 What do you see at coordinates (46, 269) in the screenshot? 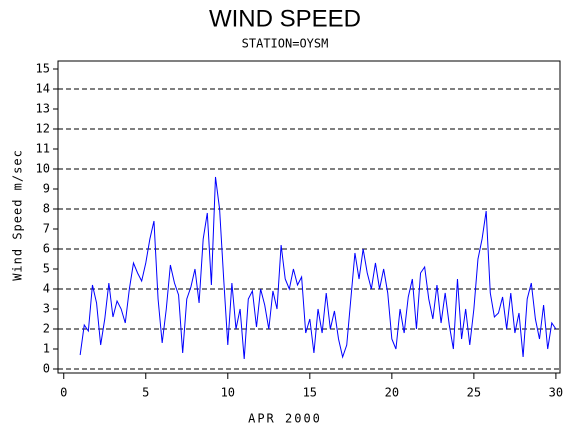
I see `y-tick-label: 5` at bounding box center [46, 269].